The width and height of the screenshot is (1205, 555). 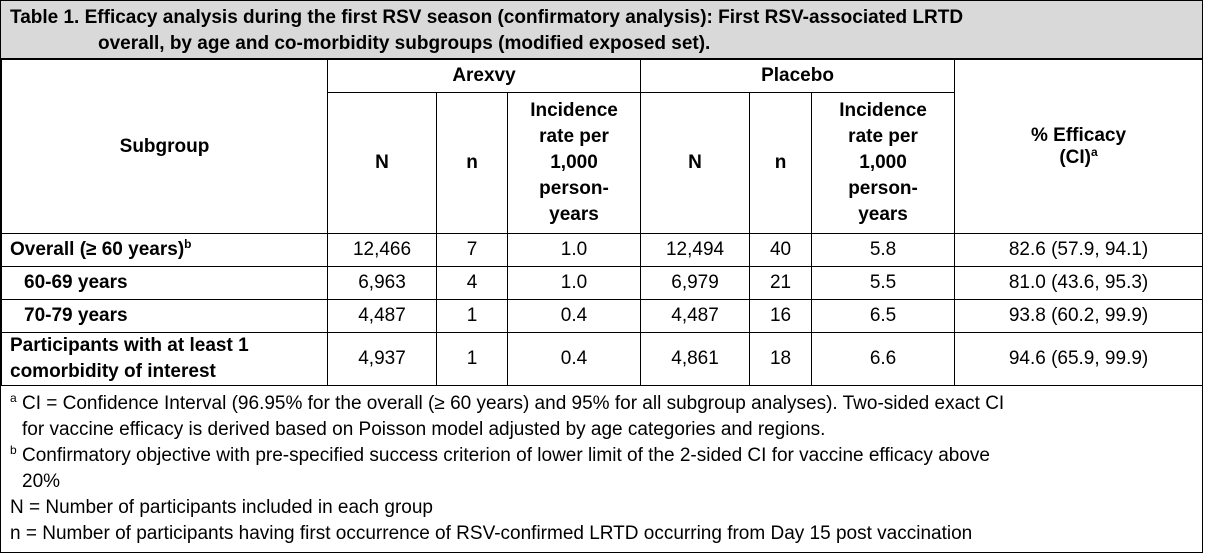 What do you see at coordinates (883, 283) in the screenshot?
I see `placebo-rate: 5.5` at bounding box center [883, 283].